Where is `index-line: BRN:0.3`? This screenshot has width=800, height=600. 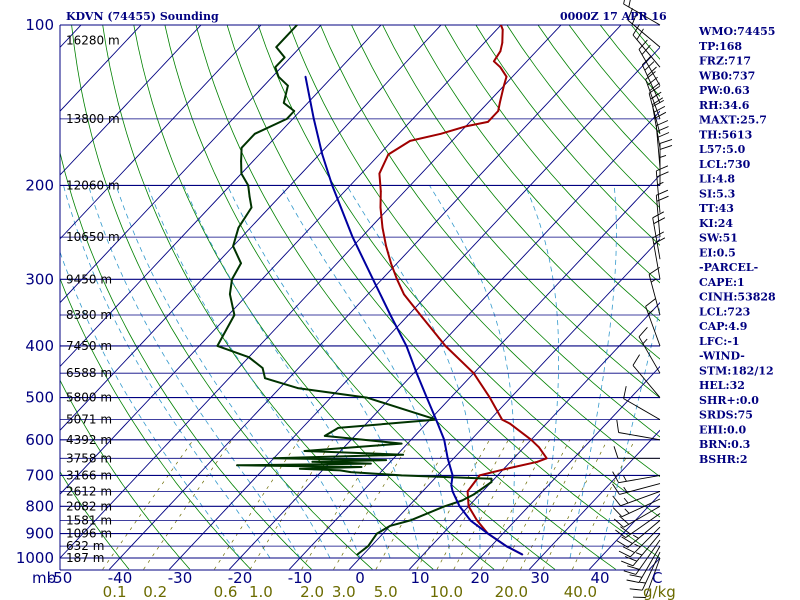 index-line: BRN:0.3 is located at coordinates (724, 444).